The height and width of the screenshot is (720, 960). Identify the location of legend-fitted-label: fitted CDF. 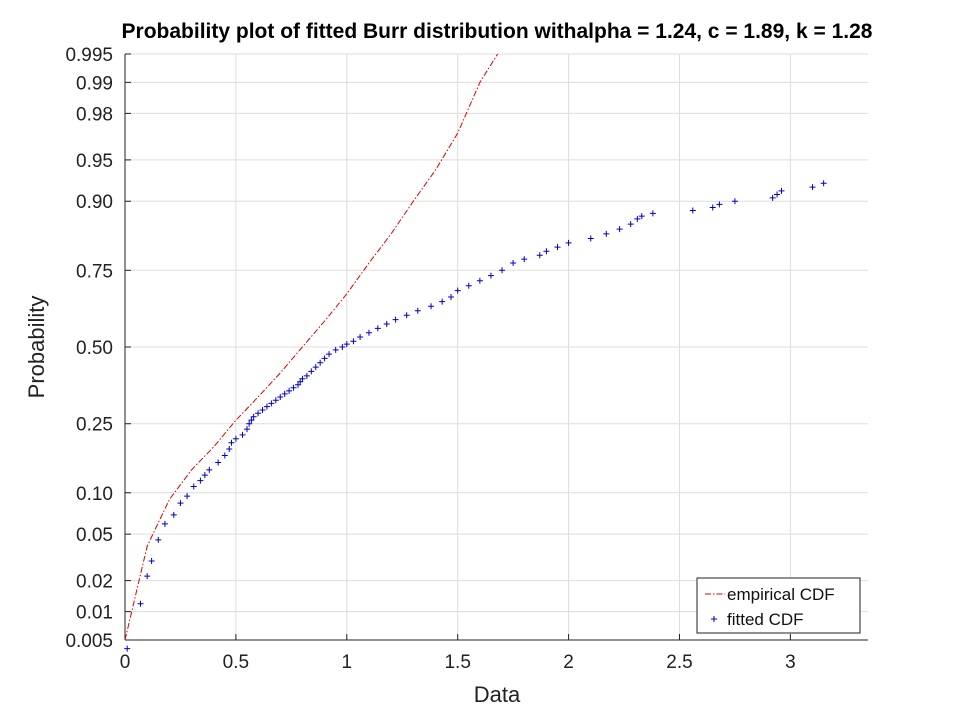
(765, 619).